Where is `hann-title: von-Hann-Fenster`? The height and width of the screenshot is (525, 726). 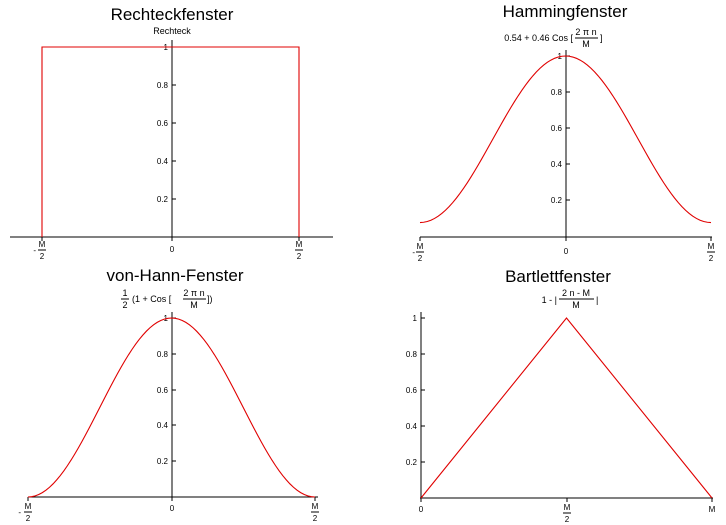 hann-title: von-Hann-Fenster is located at coordinates (174, 275).